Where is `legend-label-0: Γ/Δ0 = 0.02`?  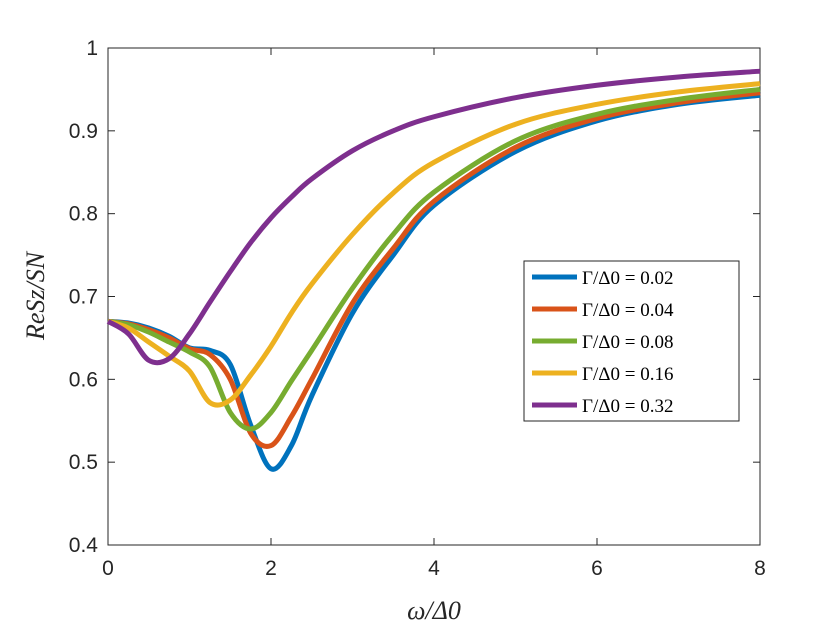
legend-label-0: Γ/Δ0 = 0.02 is located at coordinates (627, 278).